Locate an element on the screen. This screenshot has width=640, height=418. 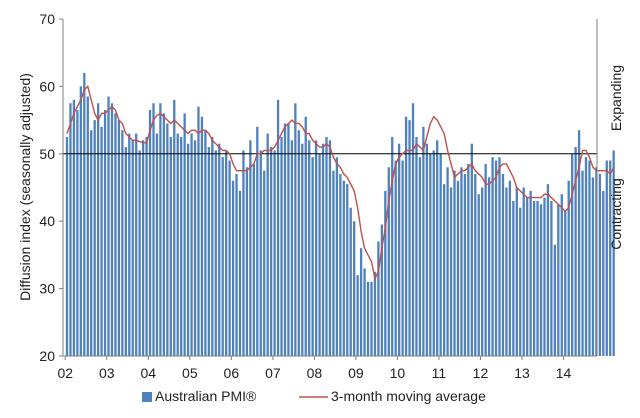
x-tick-label: 08 is located at coordinates (315, 373).